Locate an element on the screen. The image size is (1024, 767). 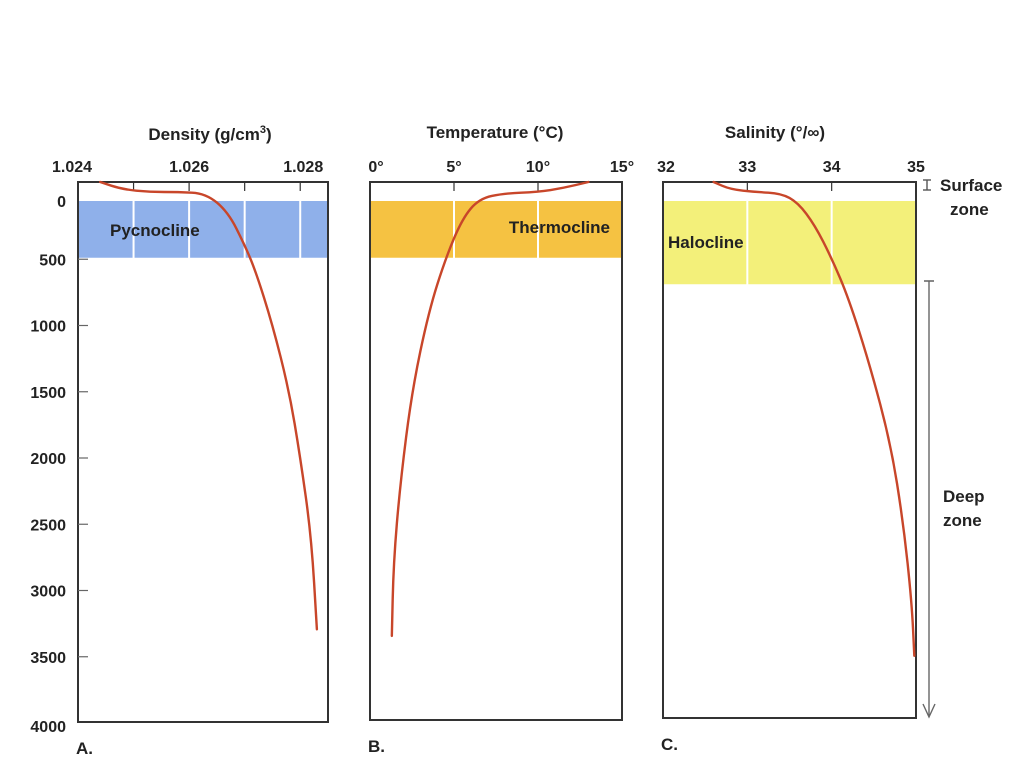
y-tick-label: 3500 is located at coordinates (48, 658).